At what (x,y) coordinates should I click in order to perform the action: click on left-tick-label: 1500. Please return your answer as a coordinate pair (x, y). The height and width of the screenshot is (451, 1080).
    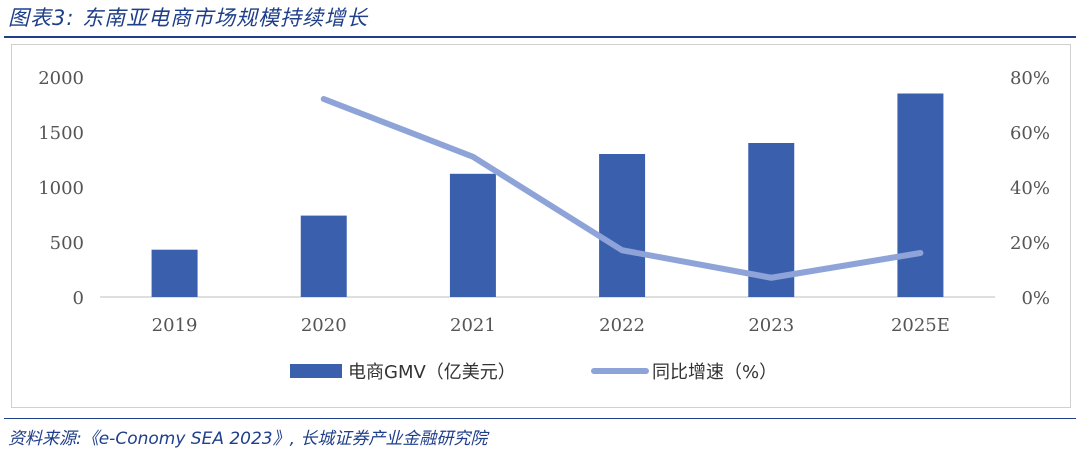
    Looking at the image, I should click on (61, 133).